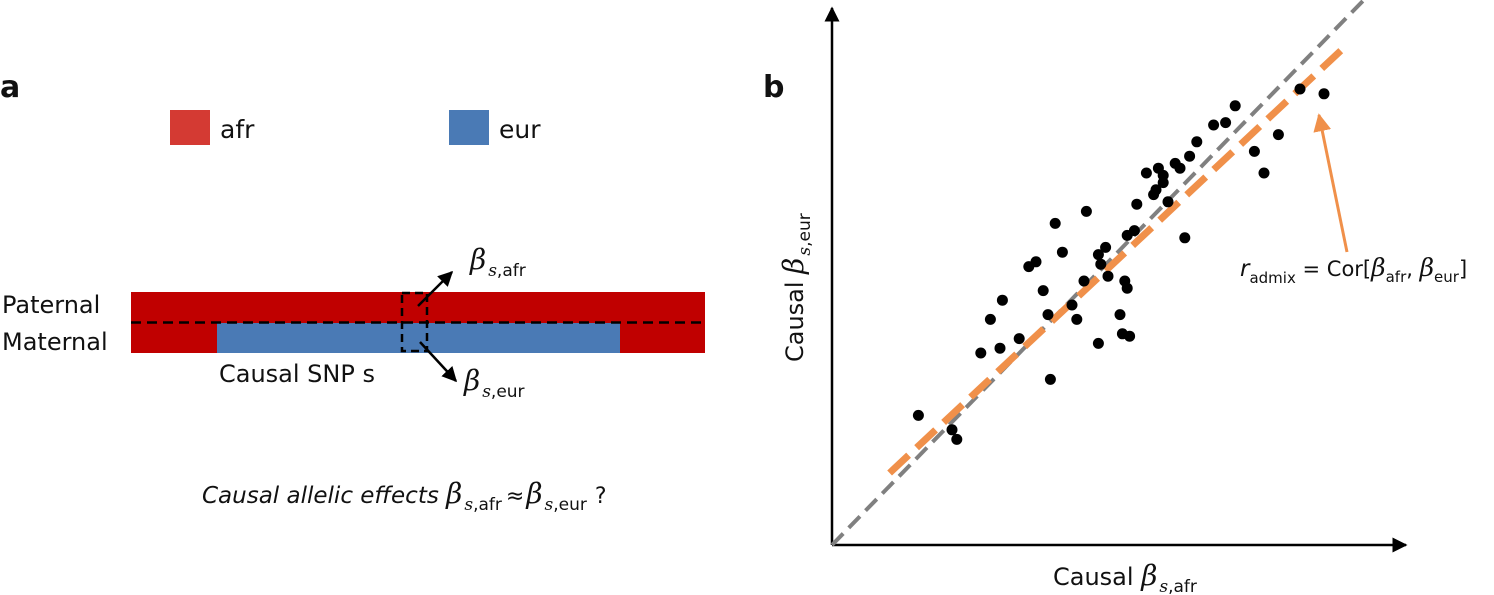 The height and width of the screenshot is (595, 1494). What do you see at coordinates (497, 262) in the screenshot?
I see `beta-afr-label: β s,afr` at bounding box center [497, 262].